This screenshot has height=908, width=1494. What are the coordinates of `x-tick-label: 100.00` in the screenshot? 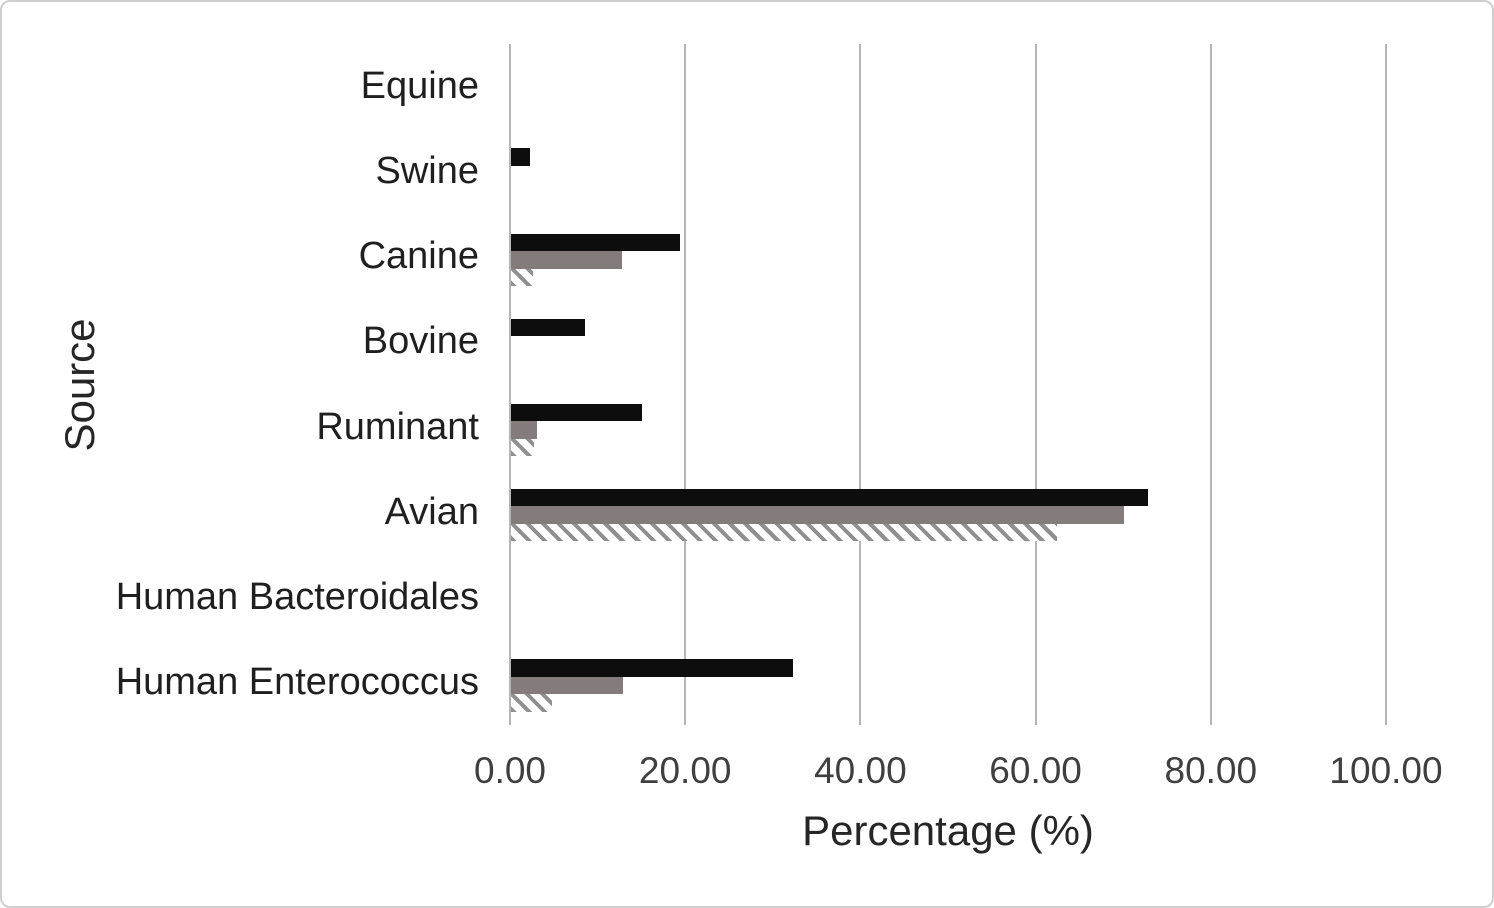 It's located at (1386, 770).